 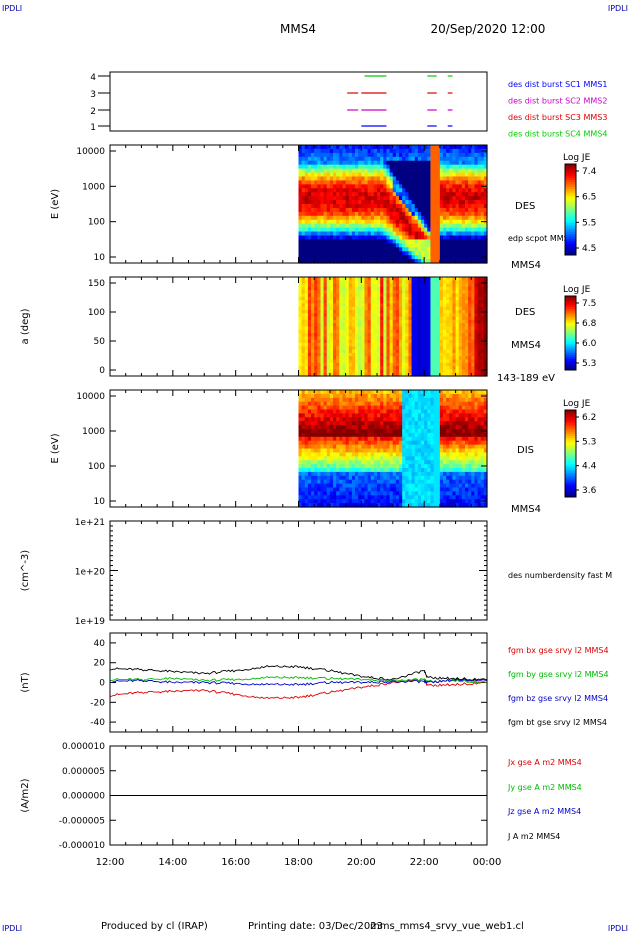 I want to click on y-tick-label: 100, so click(x=96, y=223).